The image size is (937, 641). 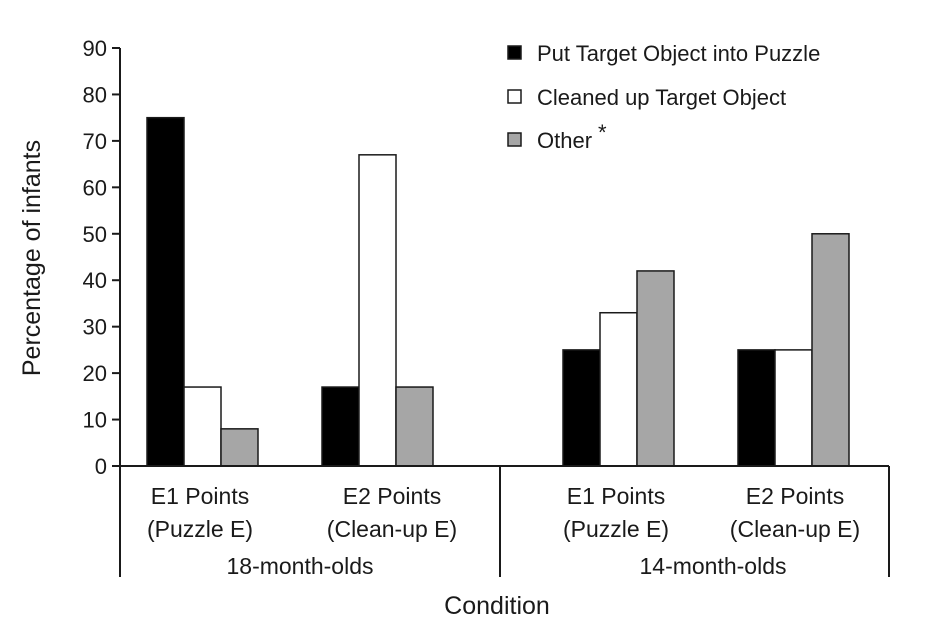 I want to click on legend-footnote-marker: *, so click(x=602, y=132).